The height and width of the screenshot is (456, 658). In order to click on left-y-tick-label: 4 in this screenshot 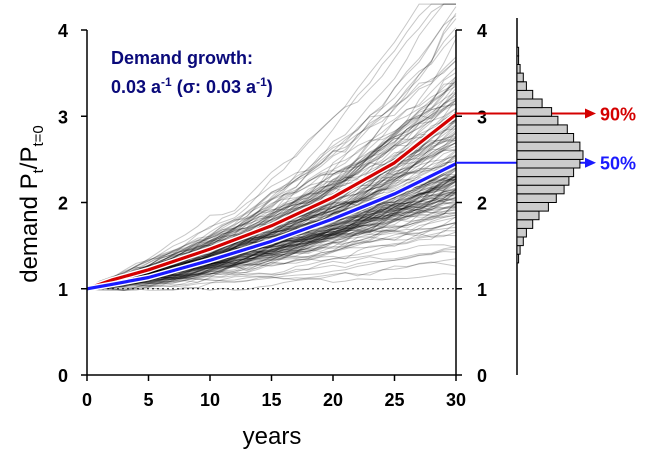, I will do `click(63, 31)`.